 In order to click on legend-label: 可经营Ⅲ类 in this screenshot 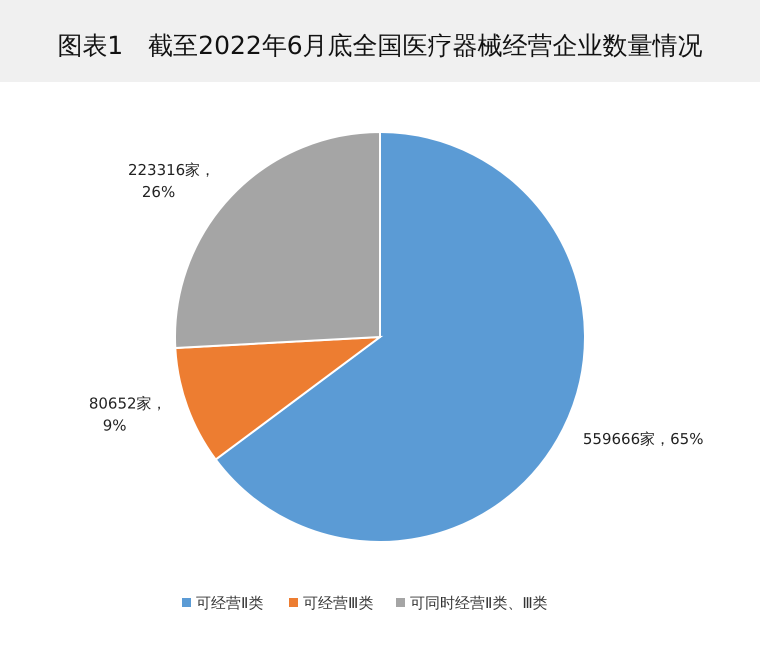, I will do `click(338, 603)`.